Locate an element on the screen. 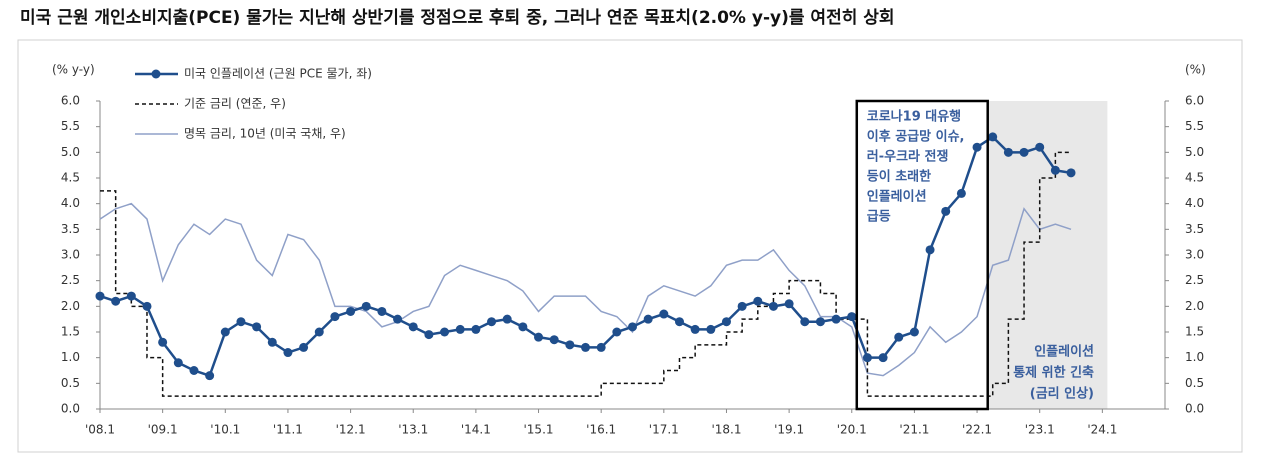 The width and height of the screenshot is (1269, 465). y2-tick-label: 5.5 is located at coordinates (1194, 126).